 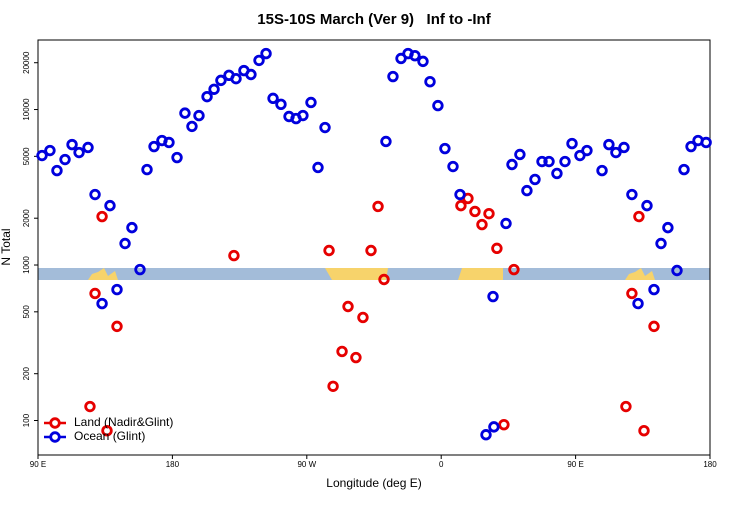 I want to click on y-tick-label: 5000, so click(x=26, y=156).